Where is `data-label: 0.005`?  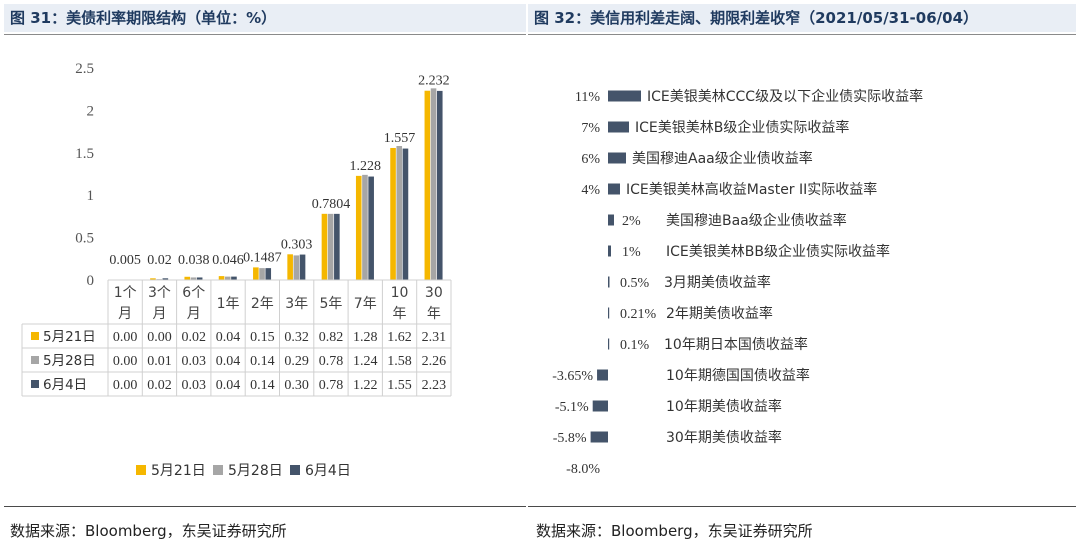
data-label: 0.005 is located at coordinates (125, 260).